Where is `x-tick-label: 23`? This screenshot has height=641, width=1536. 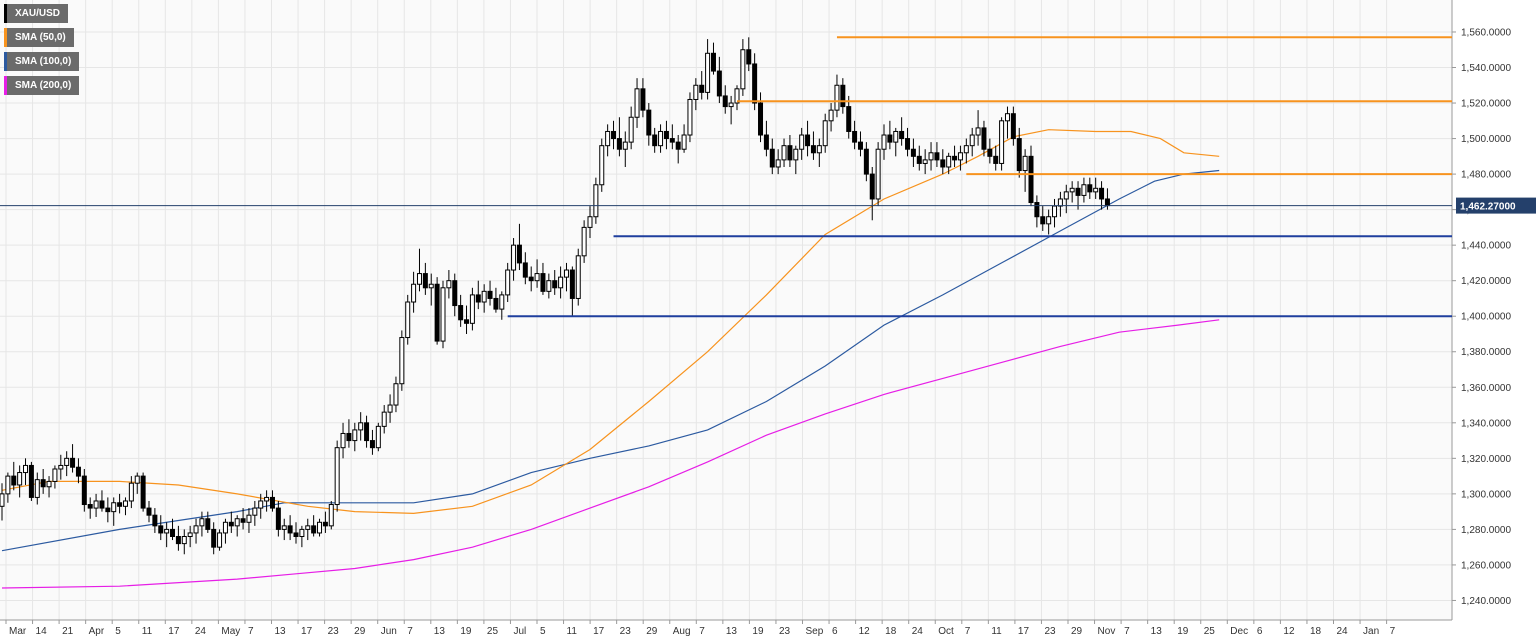
x-tick-label: 23 is located at coordinates (1050, 631).